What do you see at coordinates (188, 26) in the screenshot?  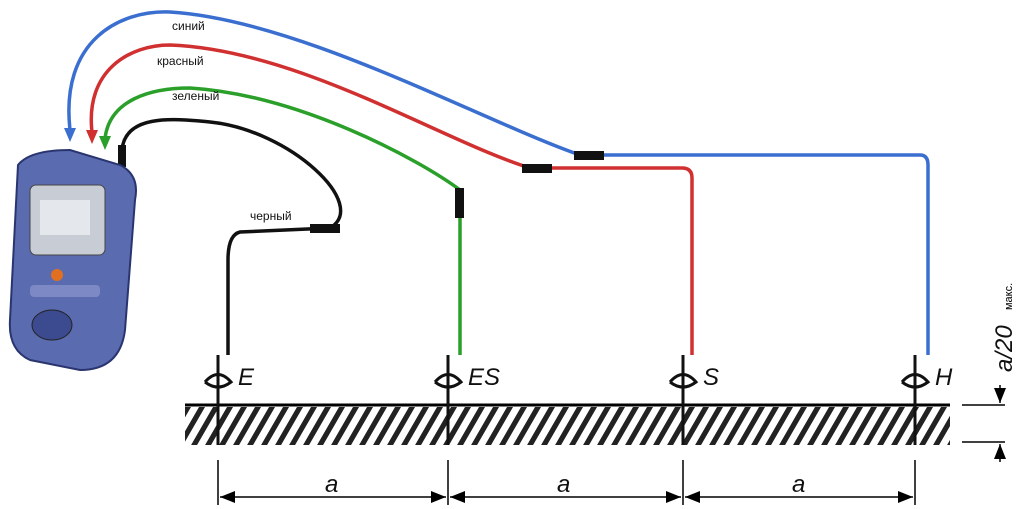 I see `wire-label: синий` at bounding box center [188, 26].